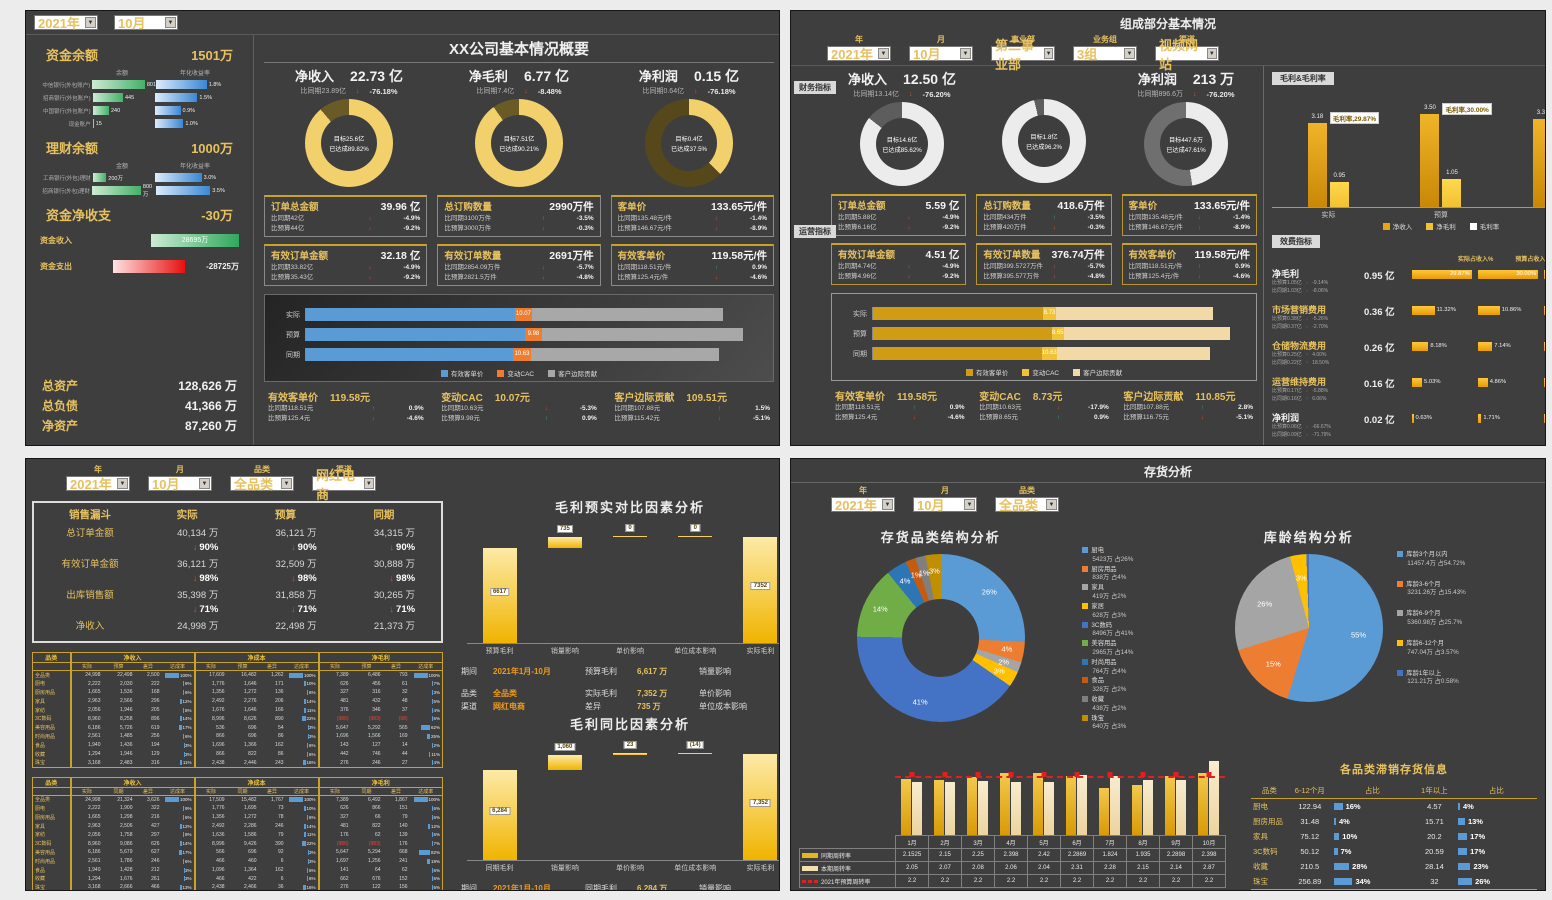  Describe the element at coordinates (649, 706) in the screenshot. I see `info-value: 735 万` at that location.